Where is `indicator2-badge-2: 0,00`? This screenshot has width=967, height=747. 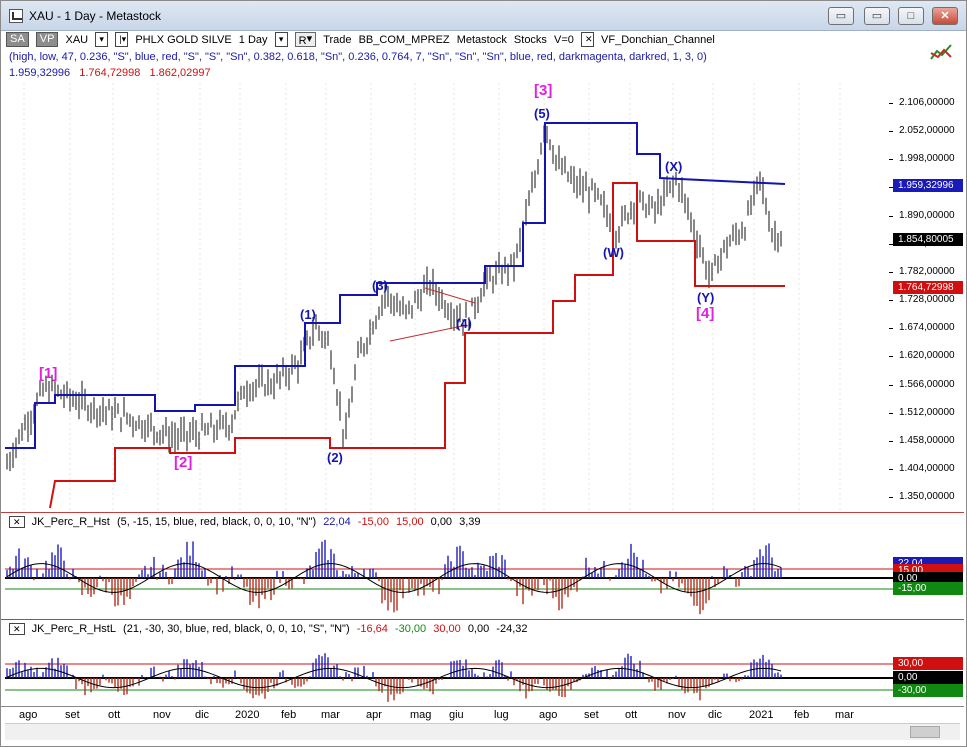
indicator2-badge-2: 0,00 is located at coordinates (928, 677).